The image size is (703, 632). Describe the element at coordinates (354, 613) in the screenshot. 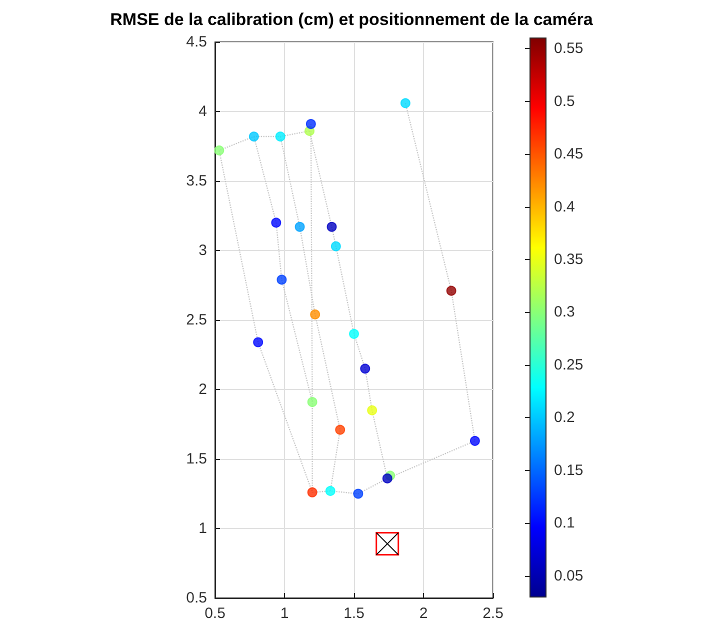

I see `x-tick-label: 1.5` at that location.